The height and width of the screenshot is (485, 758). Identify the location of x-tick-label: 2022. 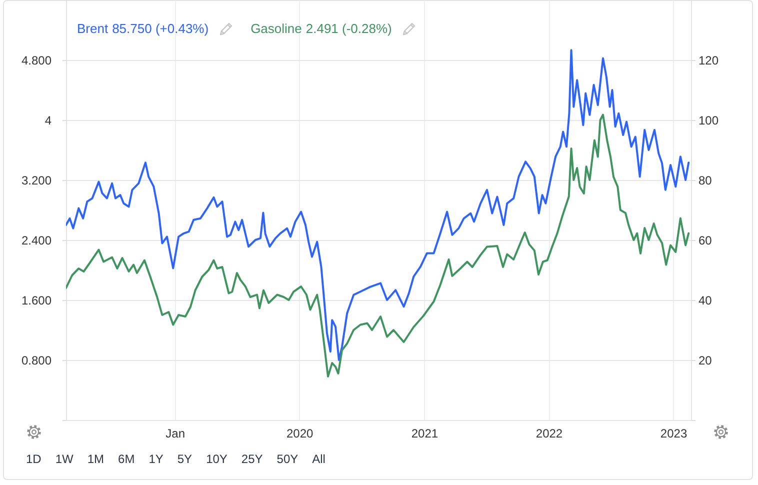
(549, 433).